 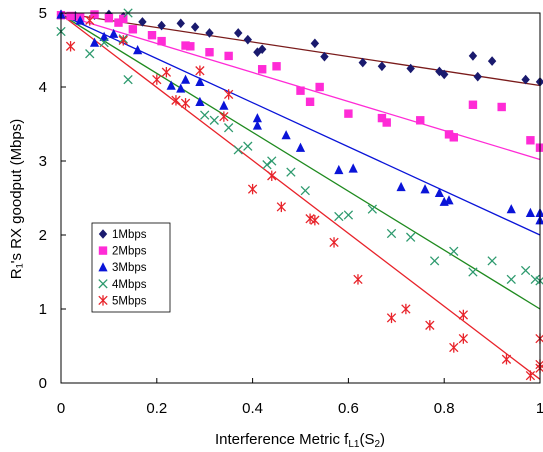 What do you see at coordinates (454, 251) in the screenshot?
I see `data-point-4Mbps-21-stroke-b` at bounding box center [454, 251].